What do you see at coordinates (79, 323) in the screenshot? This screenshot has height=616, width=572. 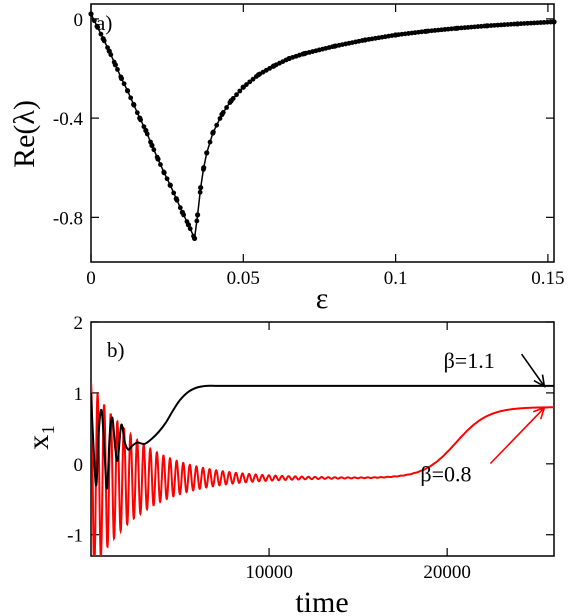 I see `y-tick-label: 2` at bounding box center [79, 323].